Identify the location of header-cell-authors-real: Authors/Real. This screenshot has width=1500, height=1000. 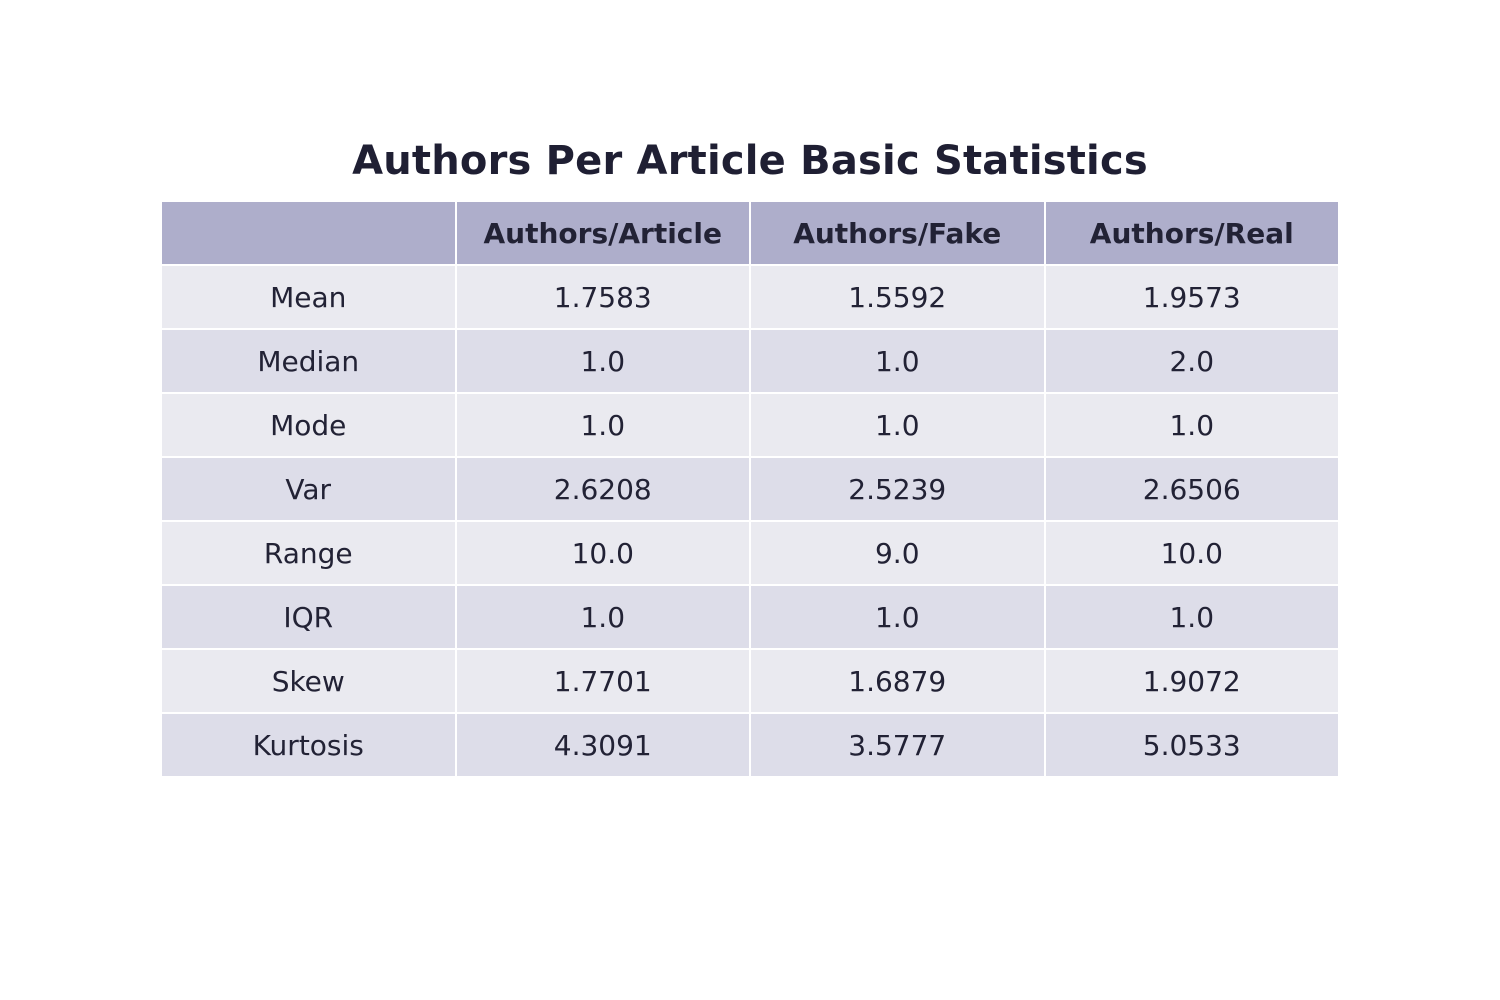
(1191, 233).